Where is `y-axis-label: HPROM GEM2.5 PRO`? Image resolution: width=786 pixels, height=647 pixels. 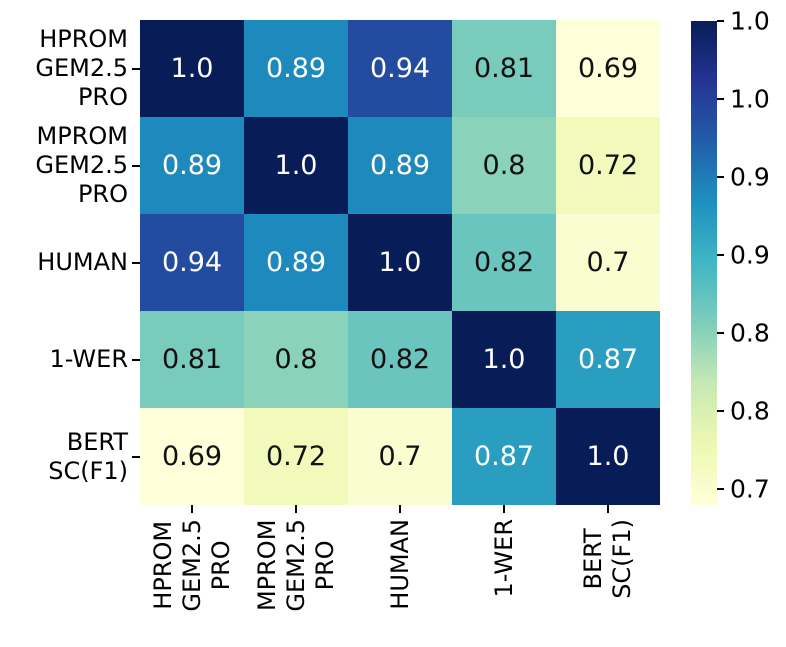 y-axis-label: HPROM GEM2.5 PRO is located at coordinates (81, 68).